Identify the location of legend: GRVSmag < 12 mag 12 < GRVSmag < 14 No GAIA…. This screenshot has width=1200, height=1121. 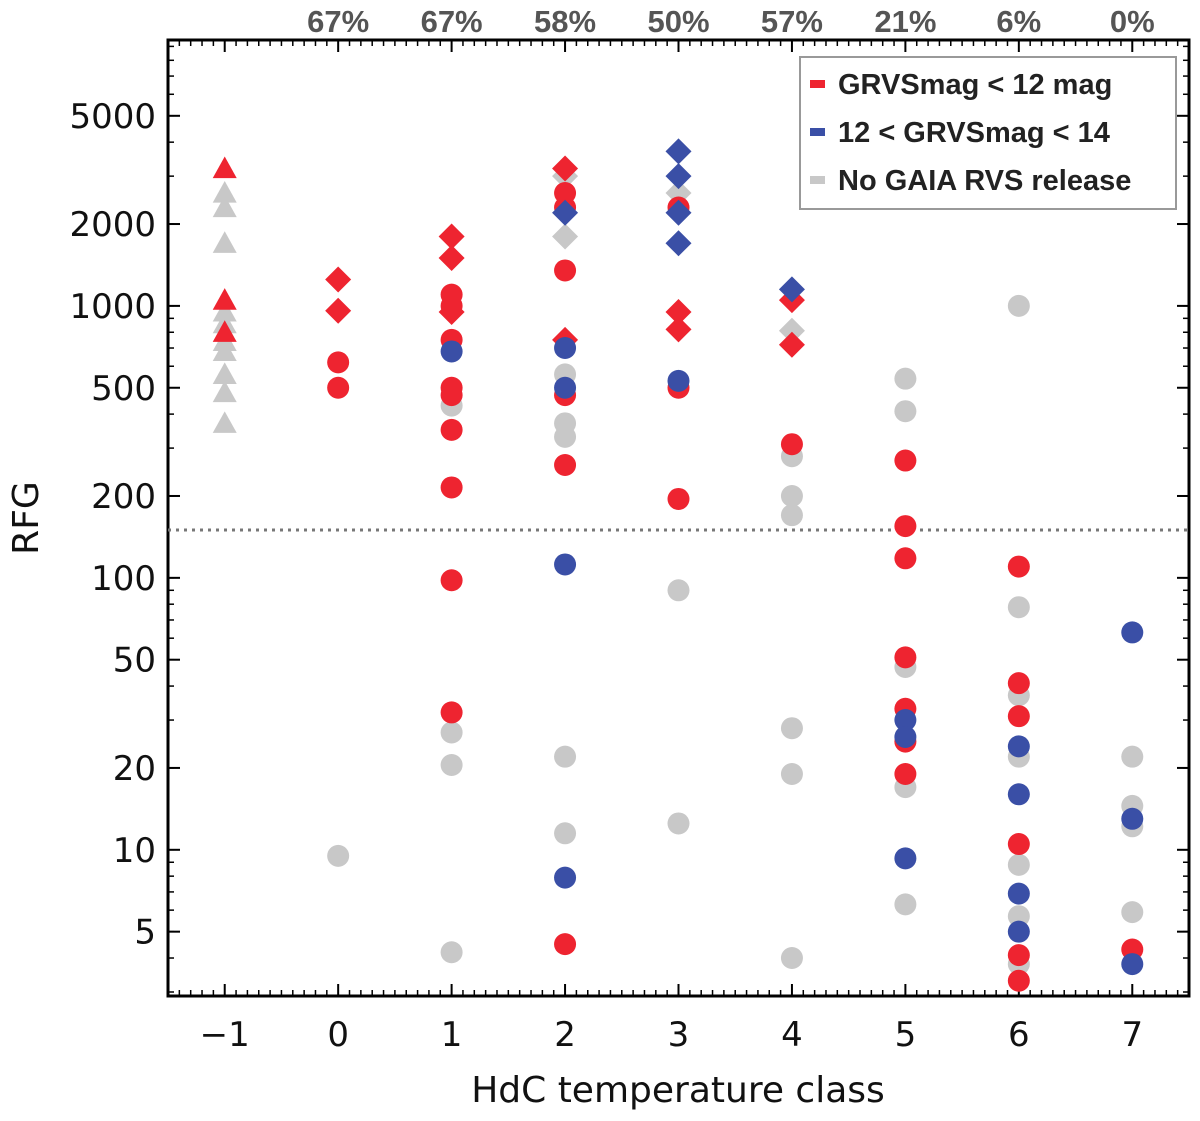
(988, 133).